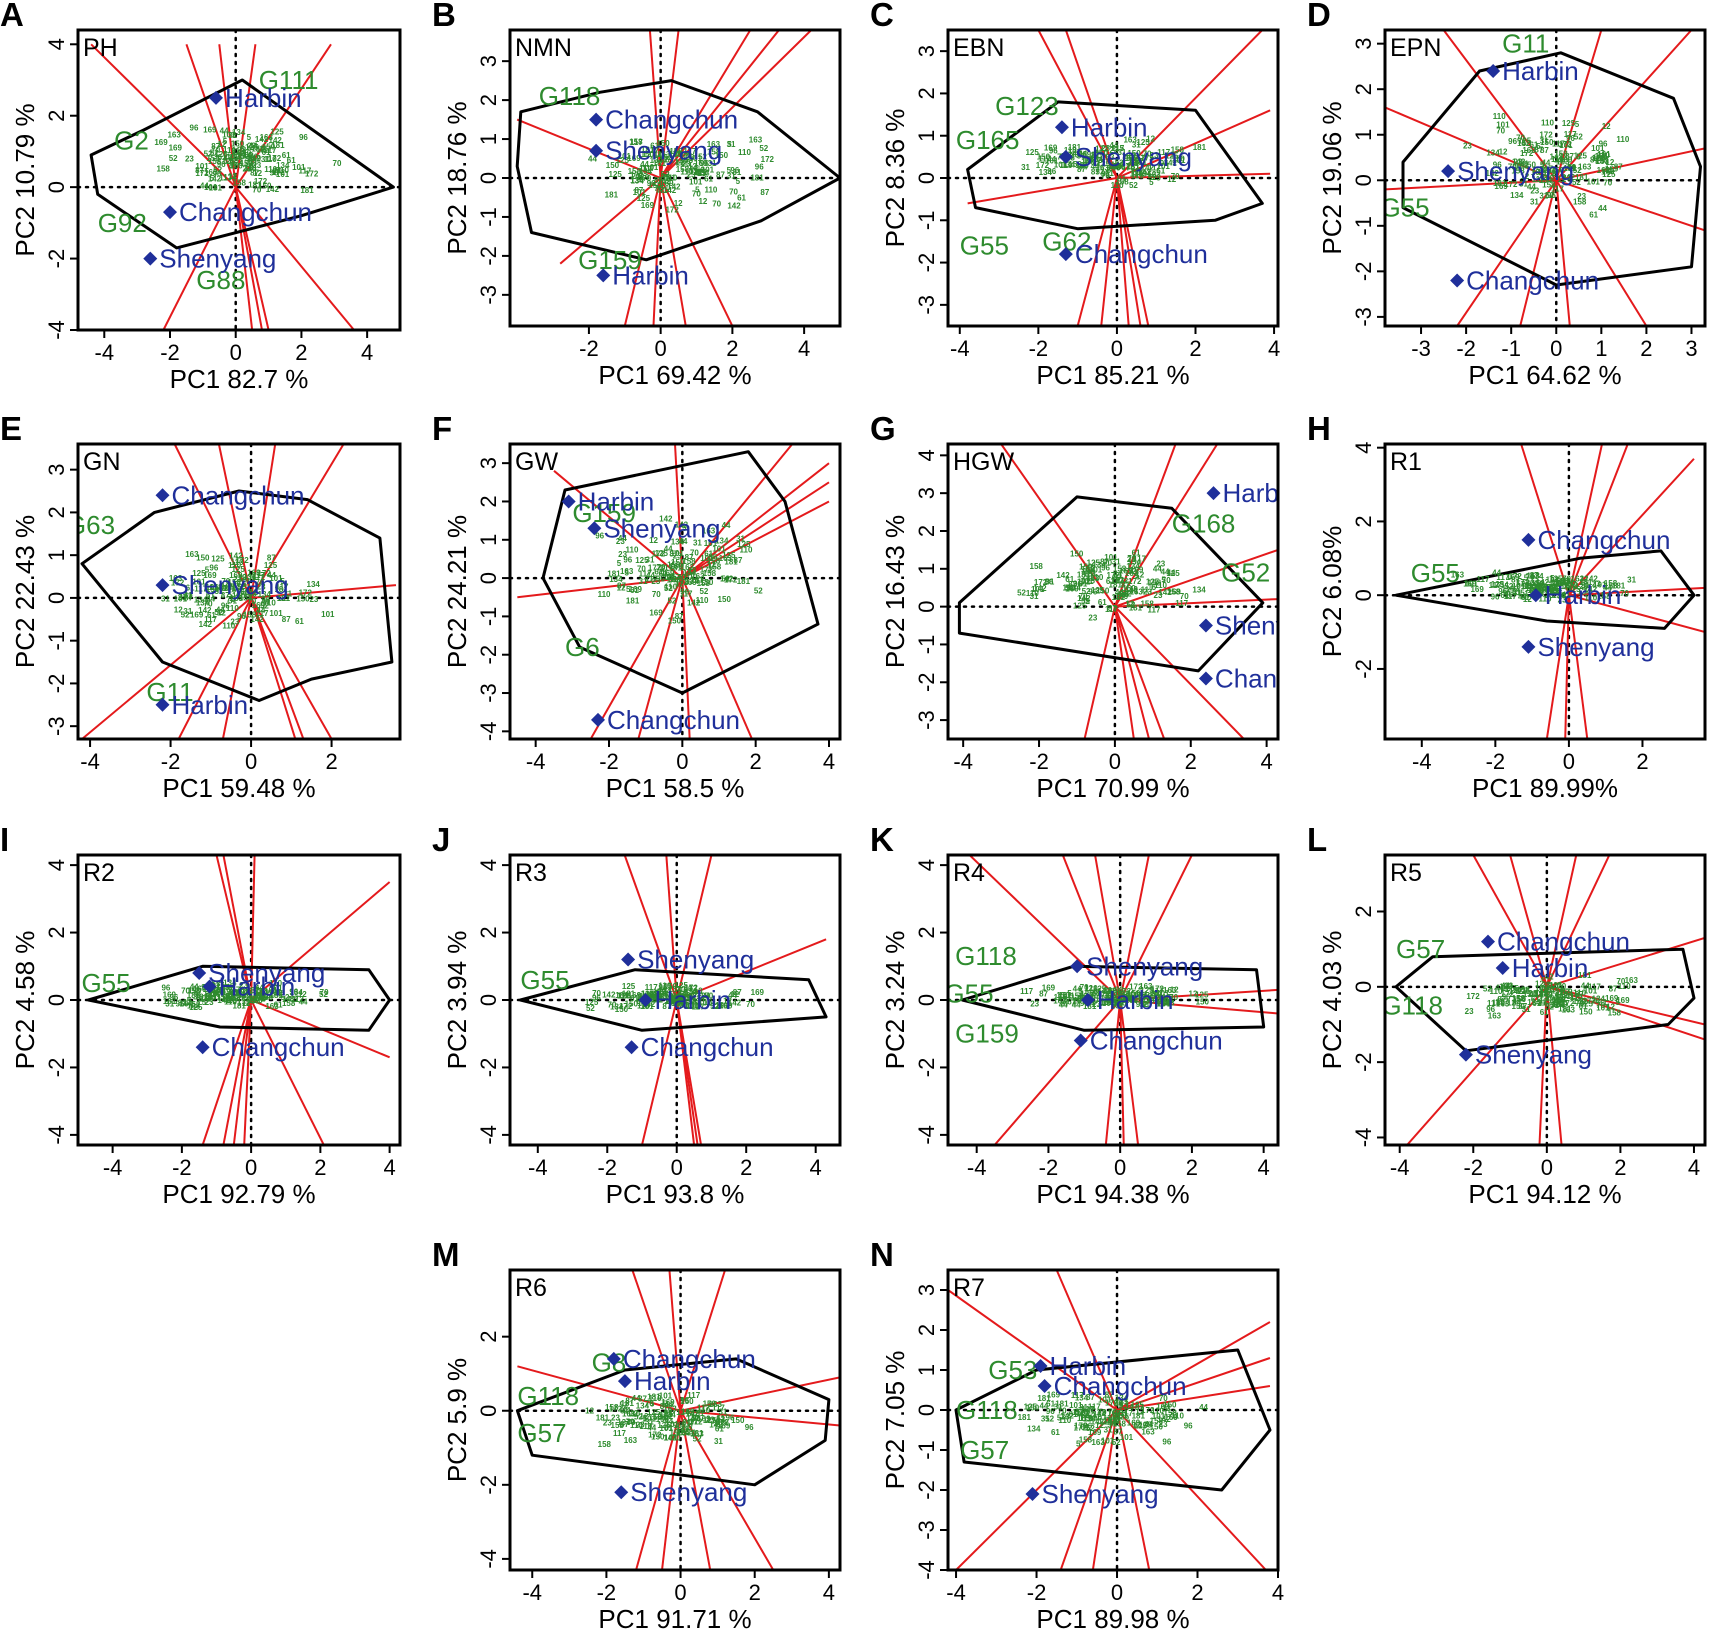  Describe the element at coordinates (1319, 16) in the screenshot. I see `panel-letter: D` at that location.